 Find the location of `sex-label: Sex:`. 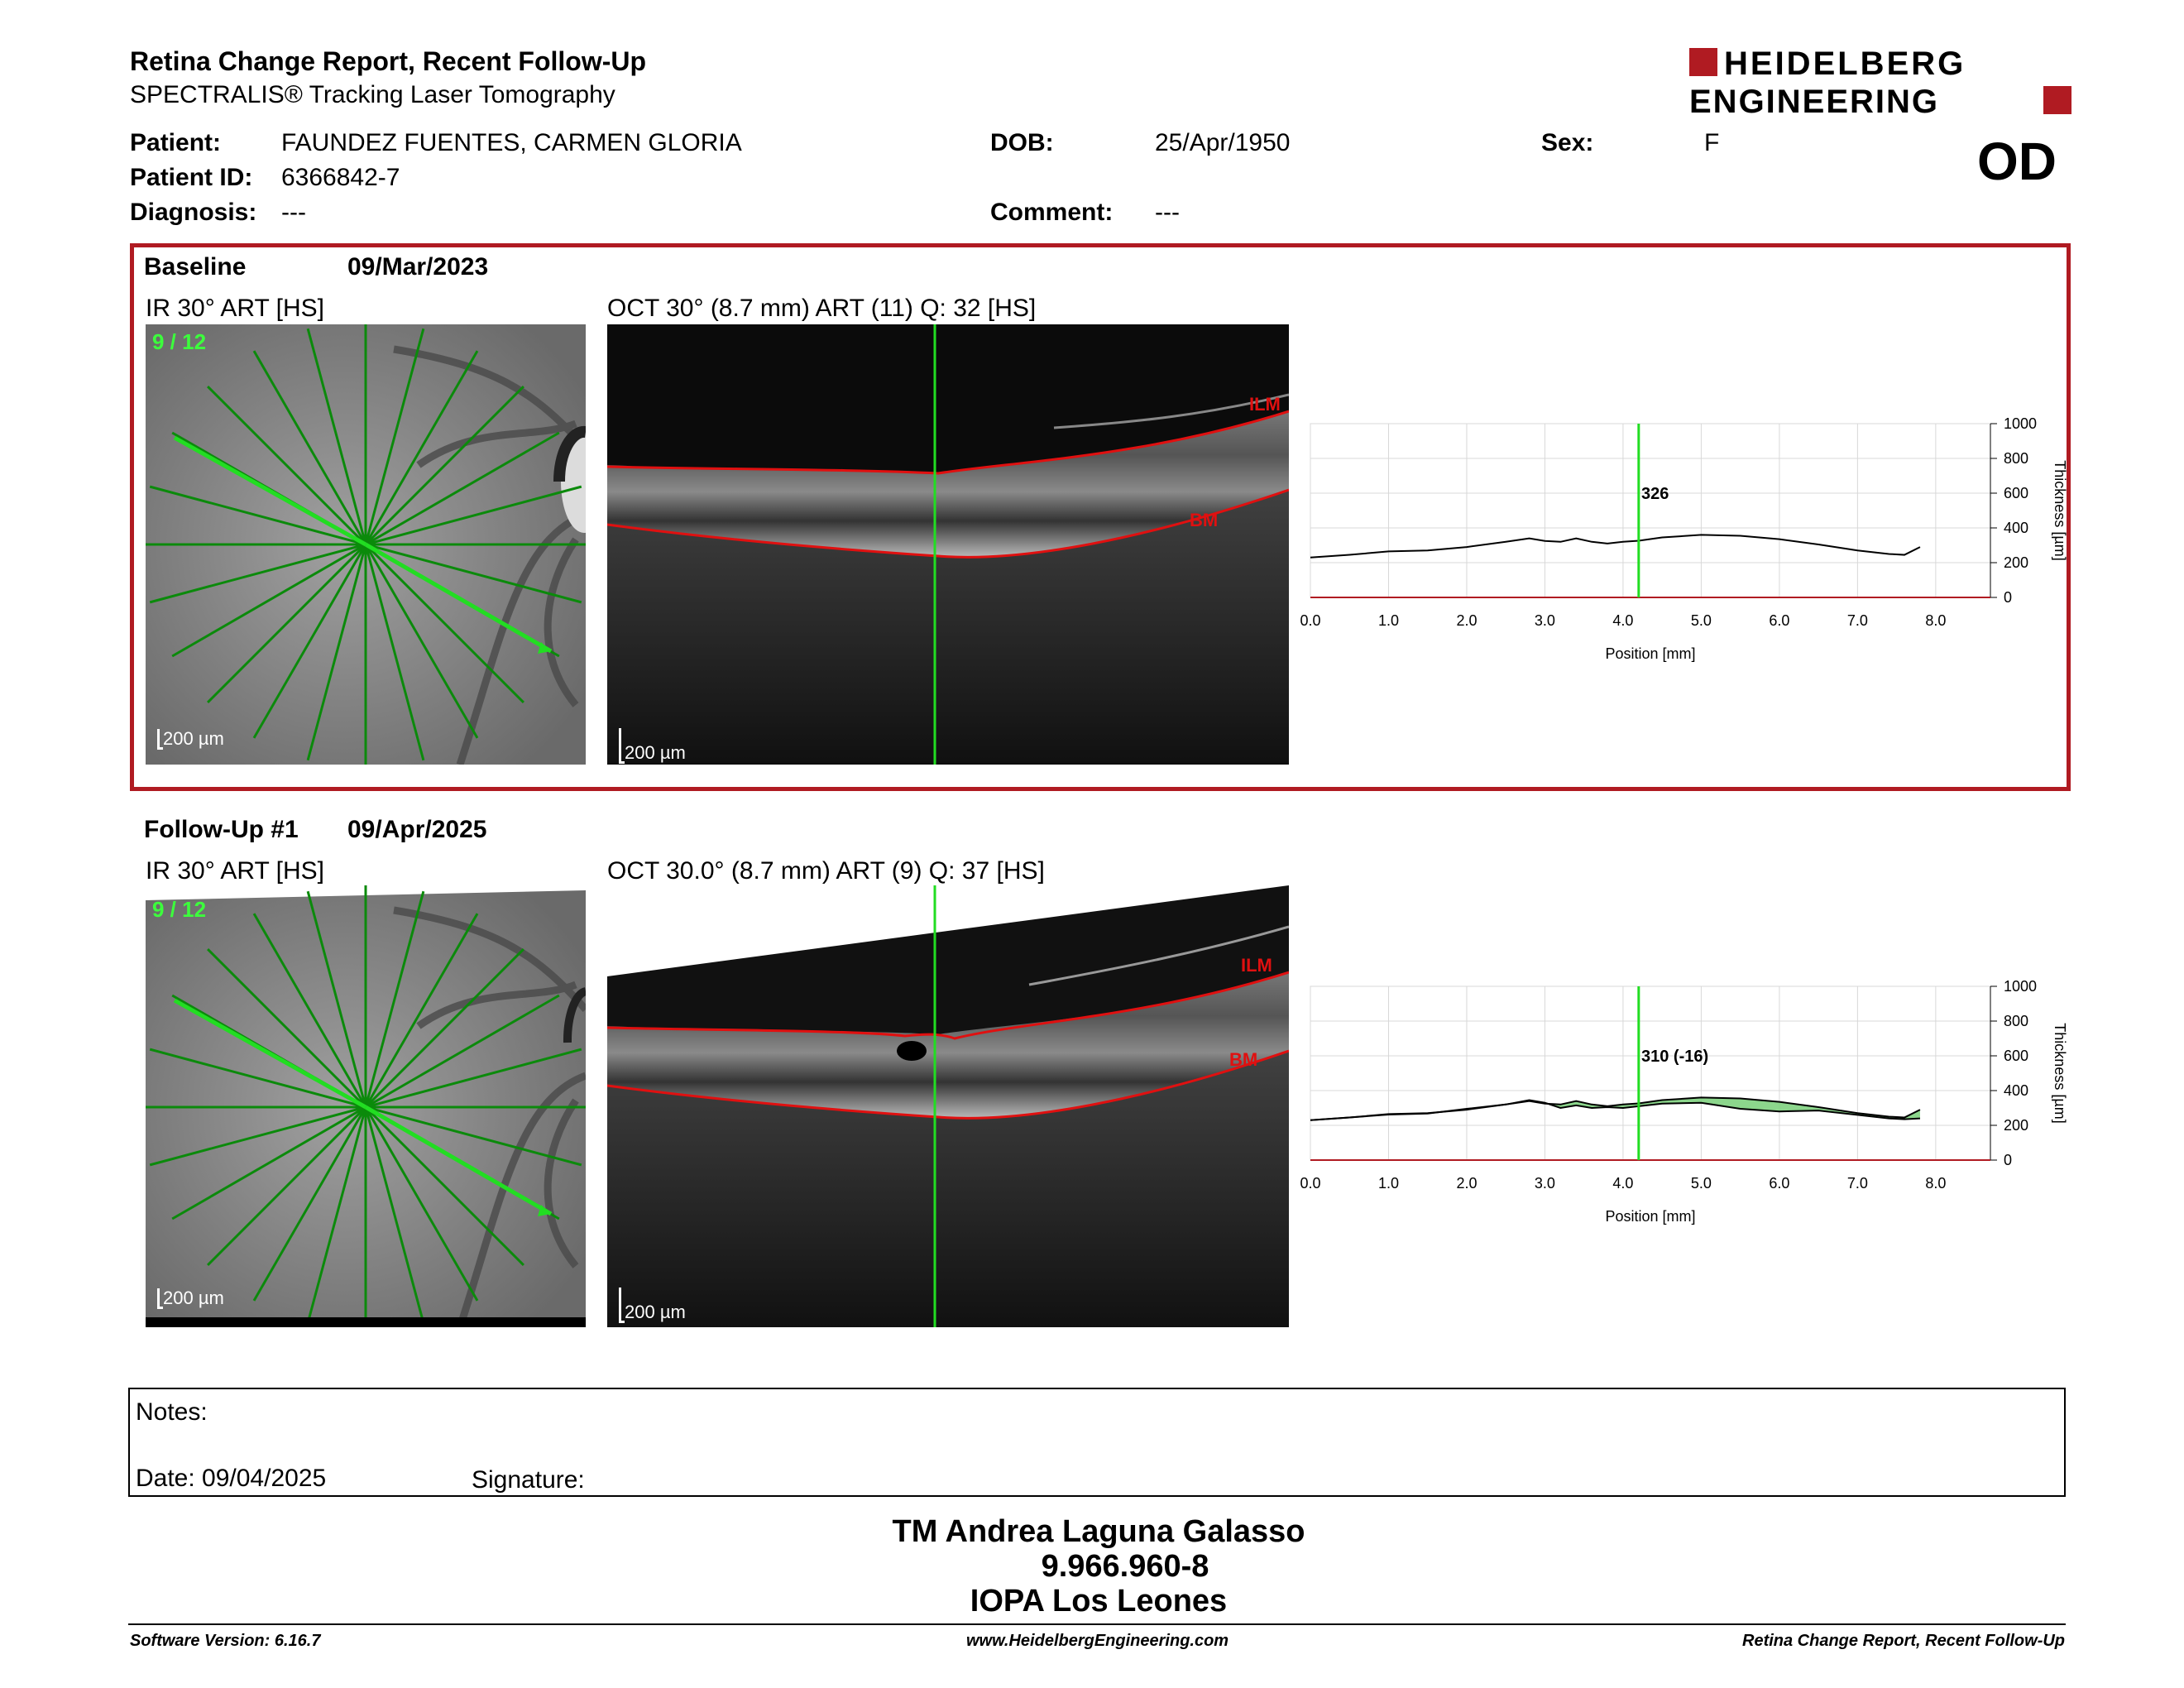

sex-label: Sex: is located at coordinates (1567, 142).